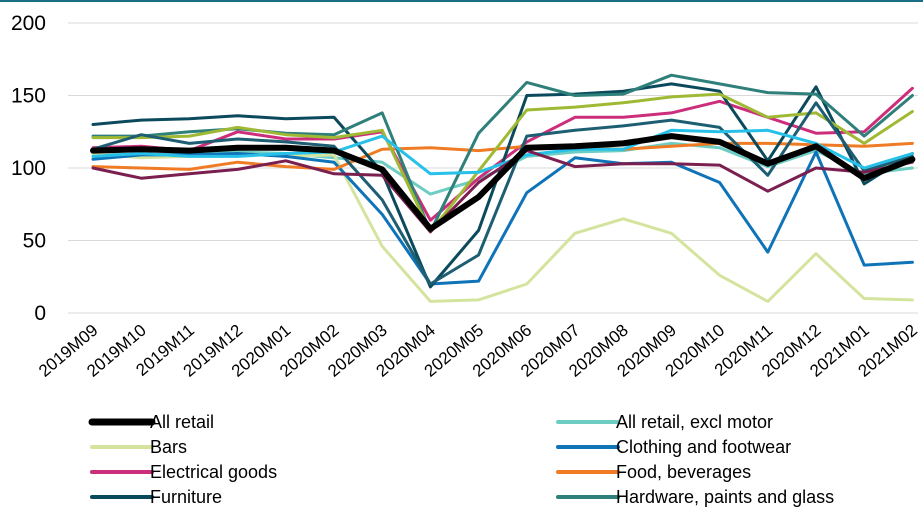  What do you see at coordinates (186, 497) in the screenshot?
I see `legend-label: Furniture` at bounding box center [186, 497].